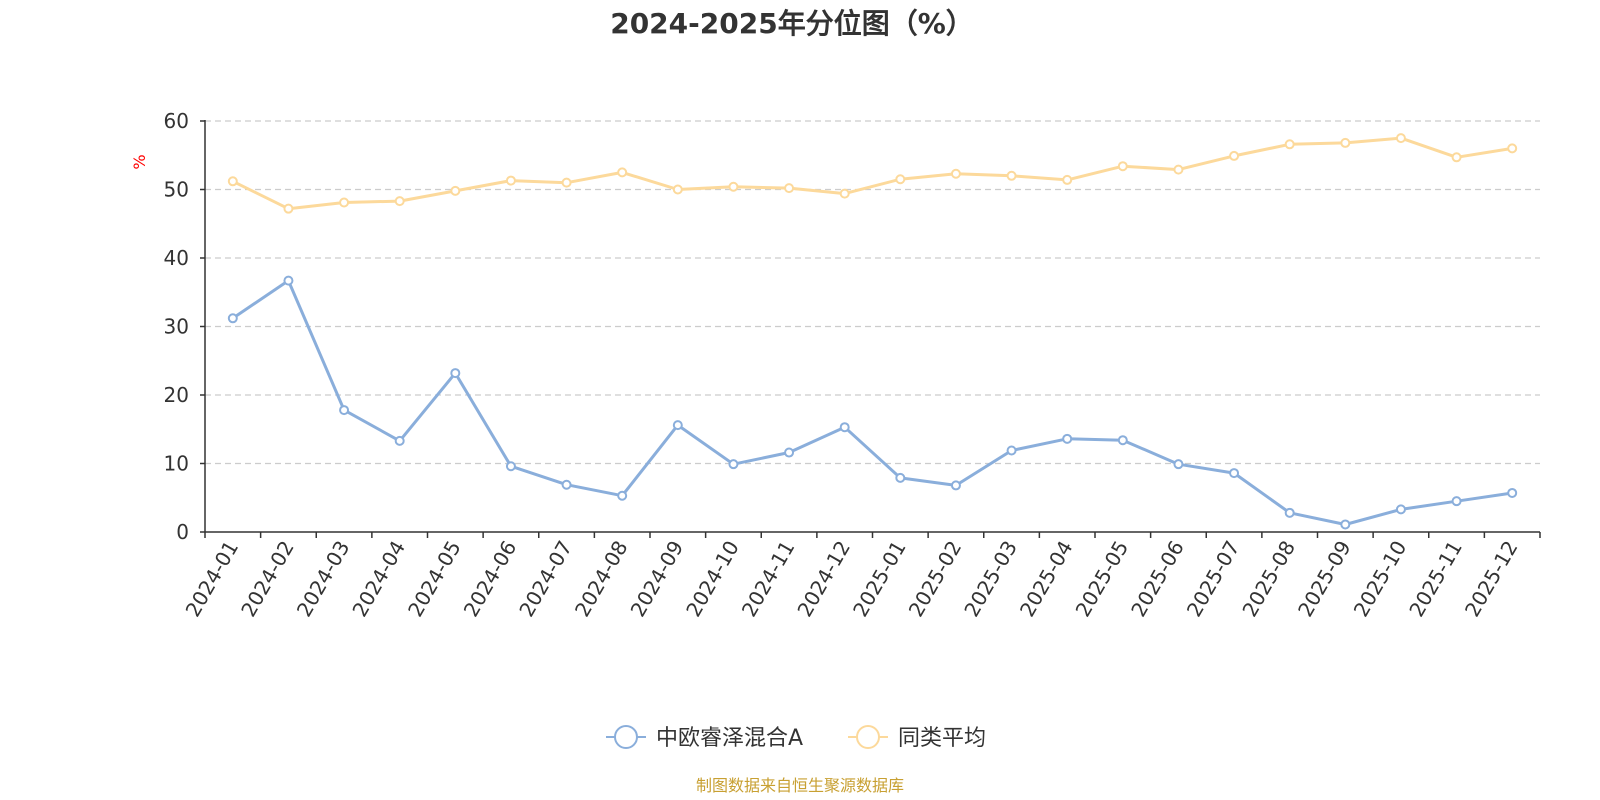 This screenshot has width=1600, height=800. I want to click on y-tick-label: 10, so click(176, 464).